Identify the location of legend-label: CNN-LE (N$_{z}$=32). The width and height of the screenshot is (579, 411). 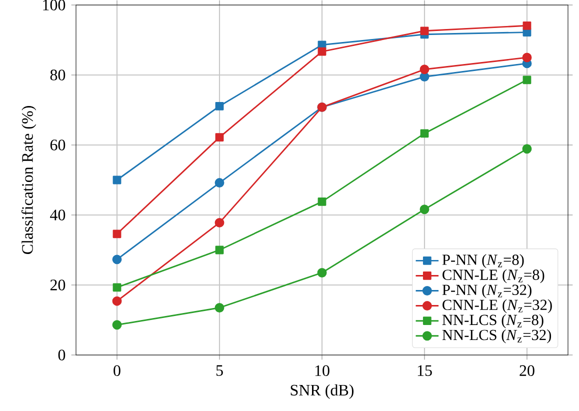
(497, 306).